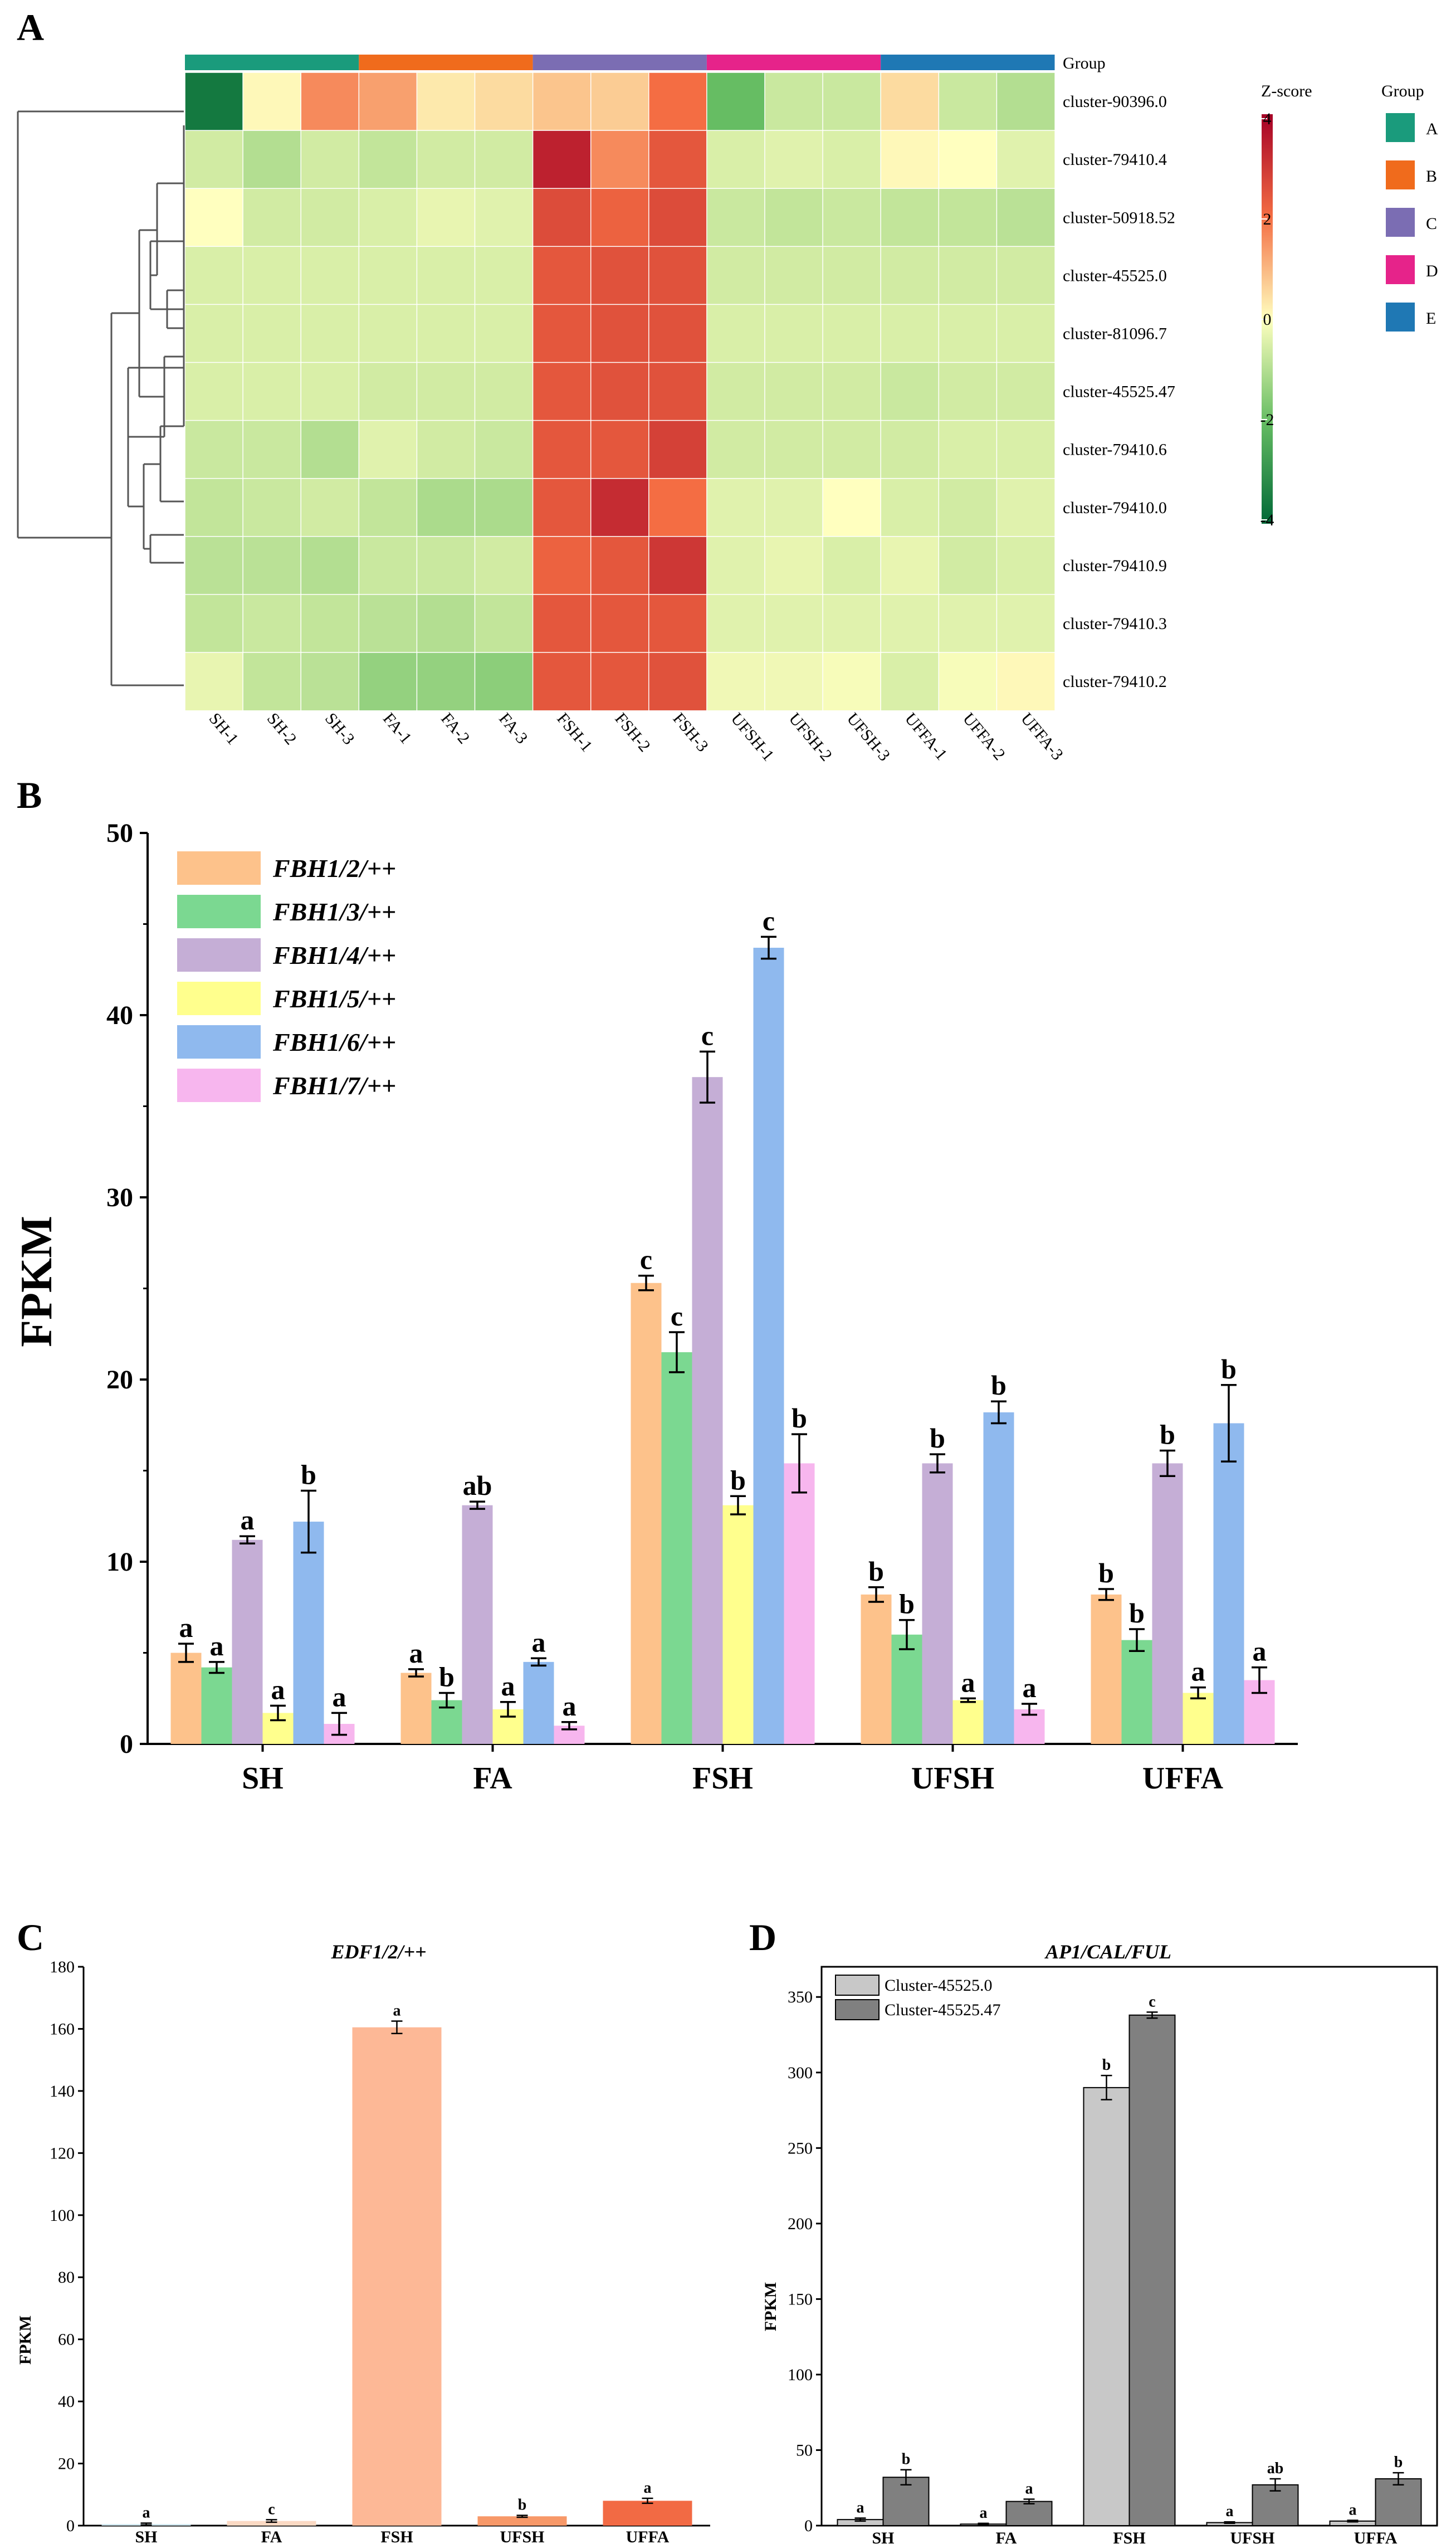 The image size is (1456, 2544). I want to click on c-y-tick-label: 100, so click(62, 2215).